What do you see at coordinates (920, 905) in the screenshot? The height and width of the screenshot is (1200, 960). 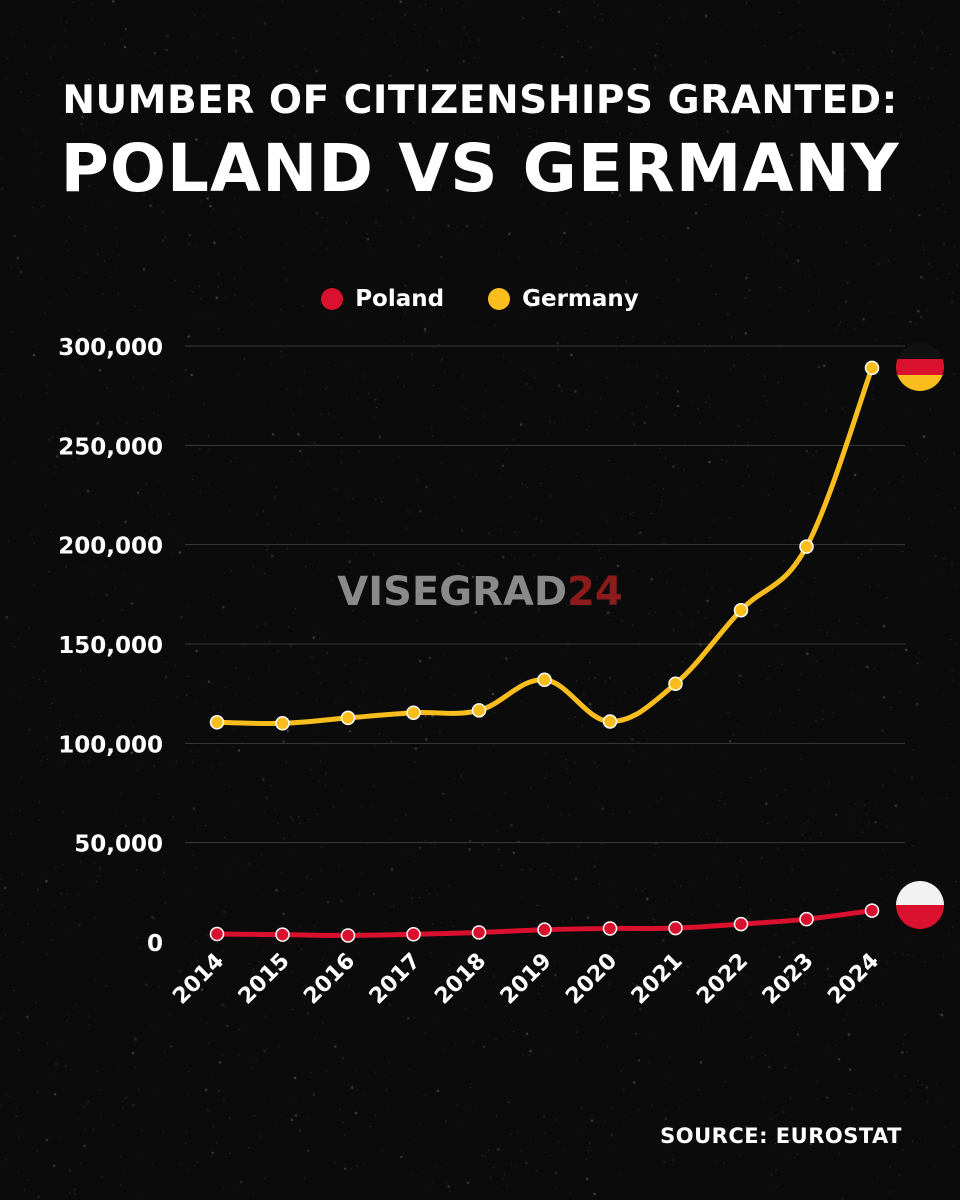 I see `poland-flag-icon` at bounding box center [920, 905].